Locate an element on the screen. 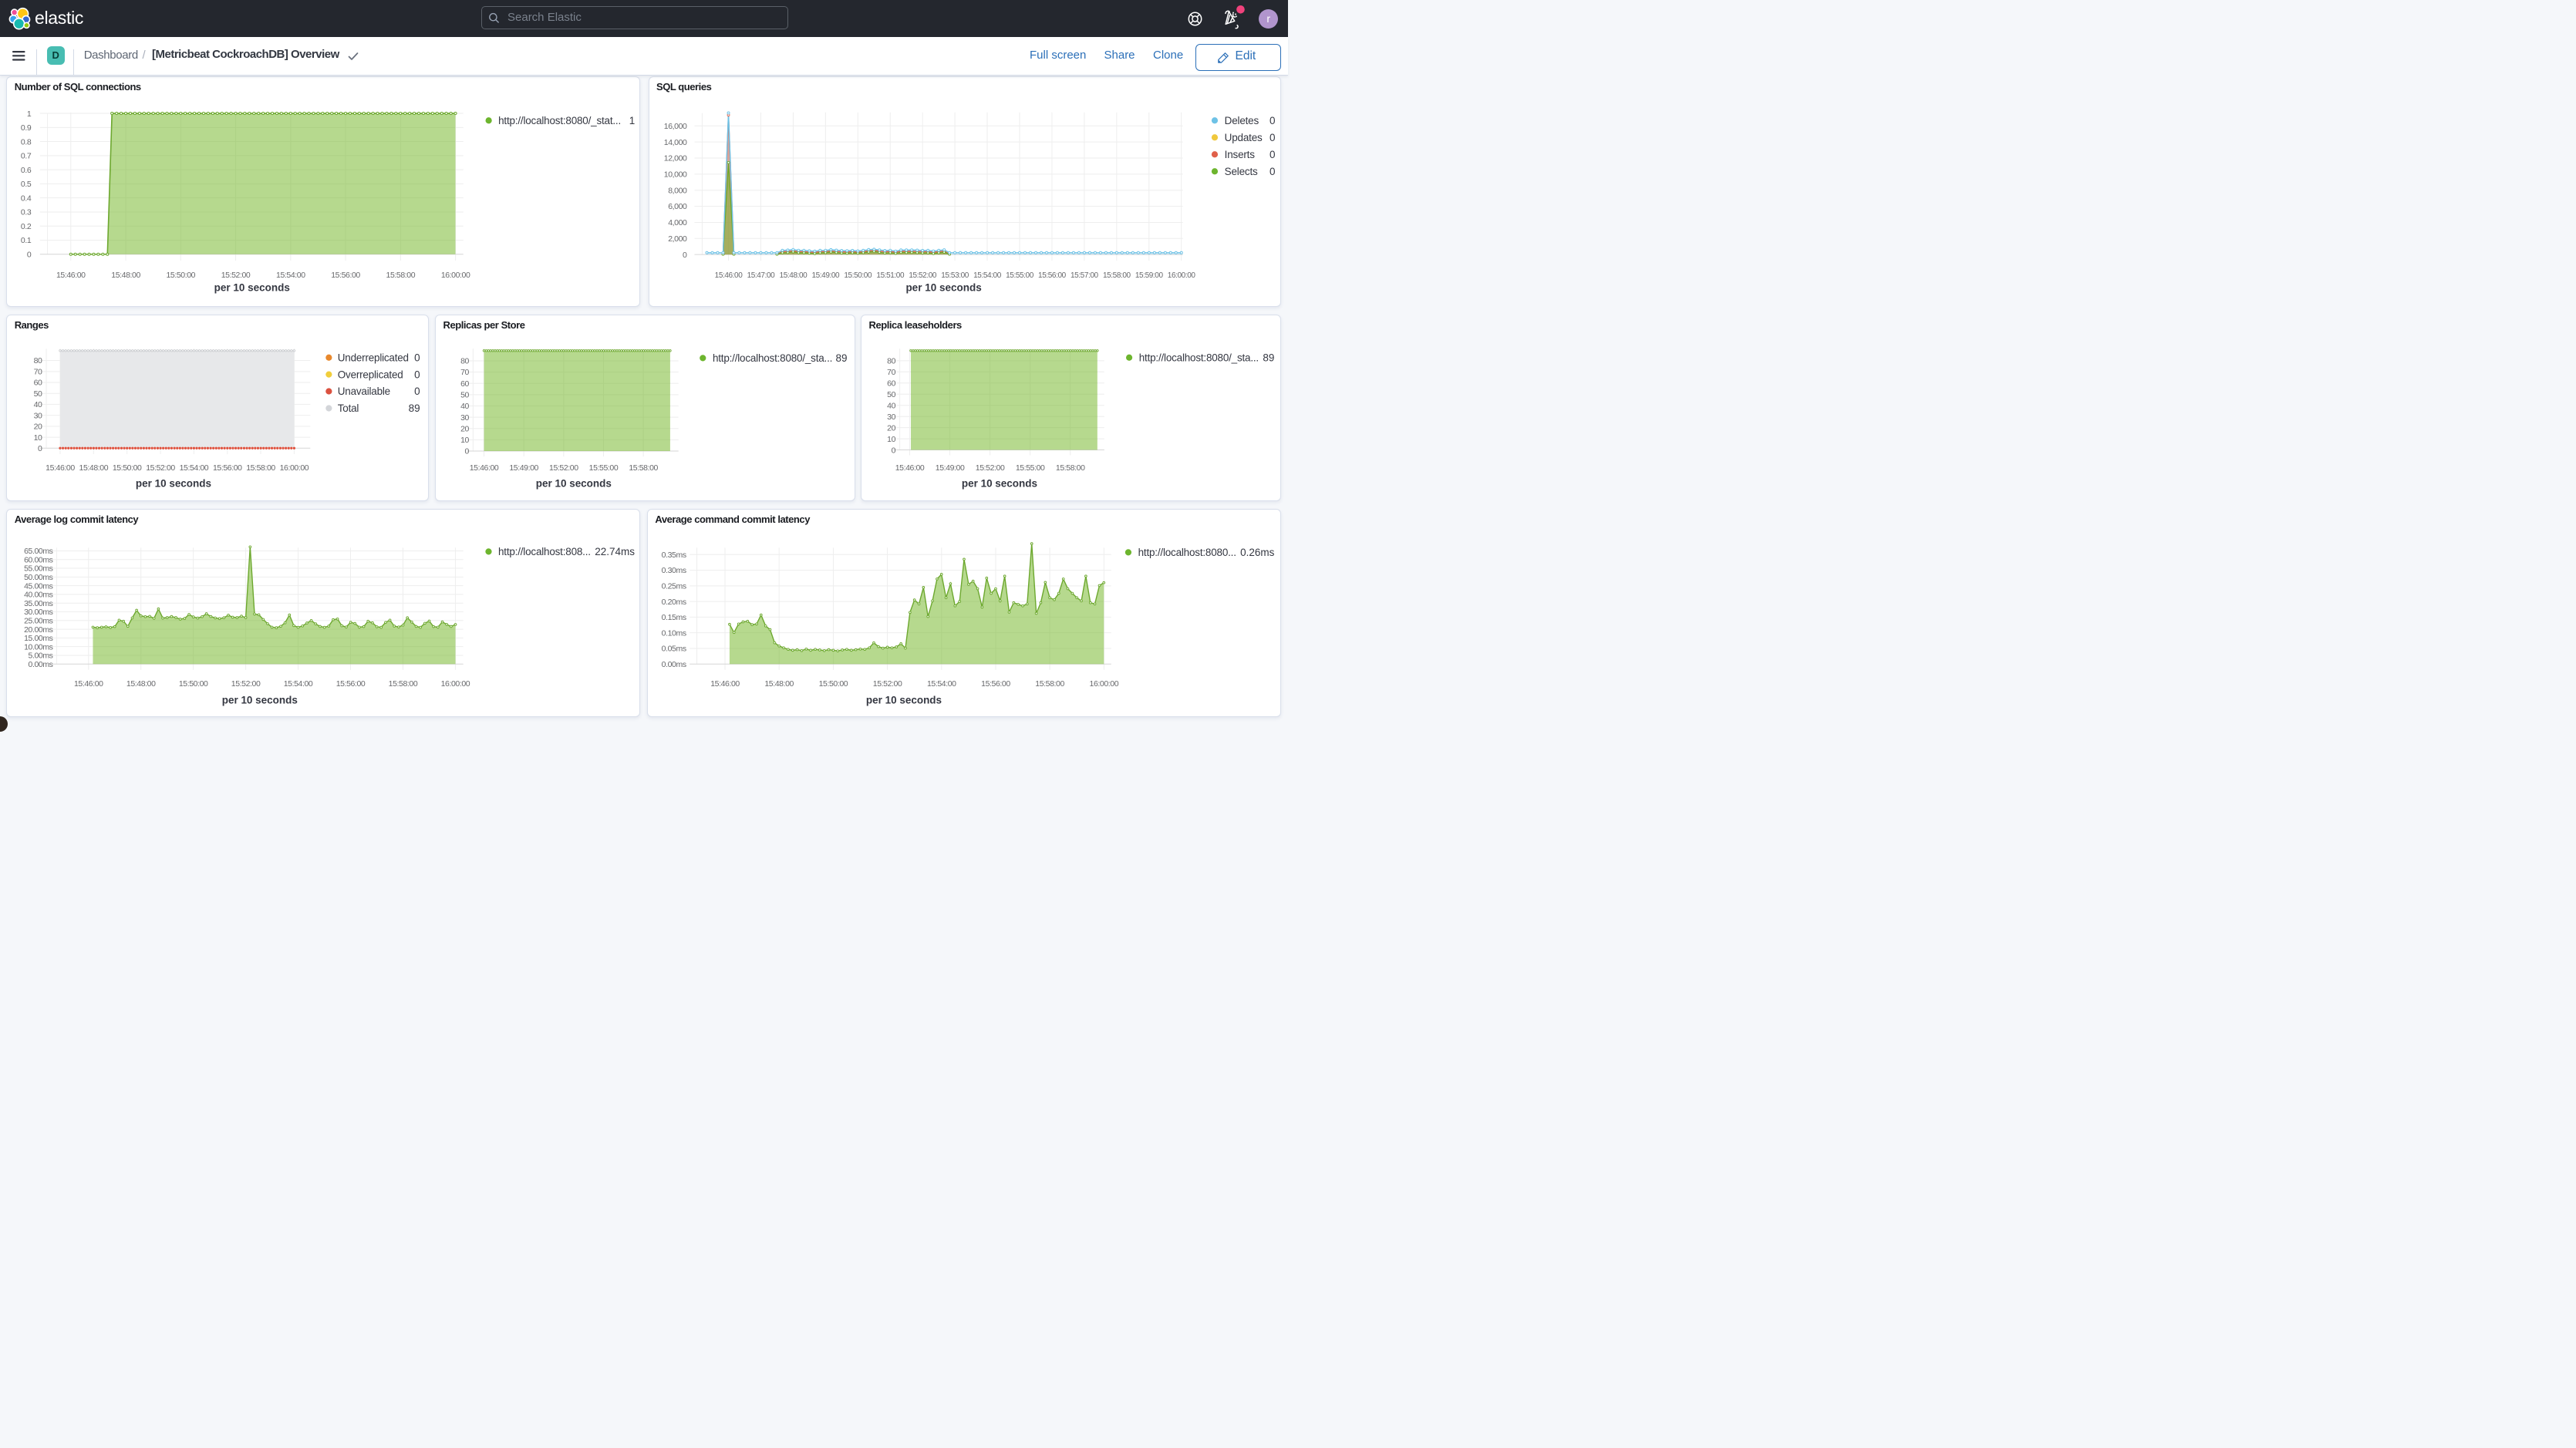  svg-text: 5.00ms is located at coordinates (41, 656).